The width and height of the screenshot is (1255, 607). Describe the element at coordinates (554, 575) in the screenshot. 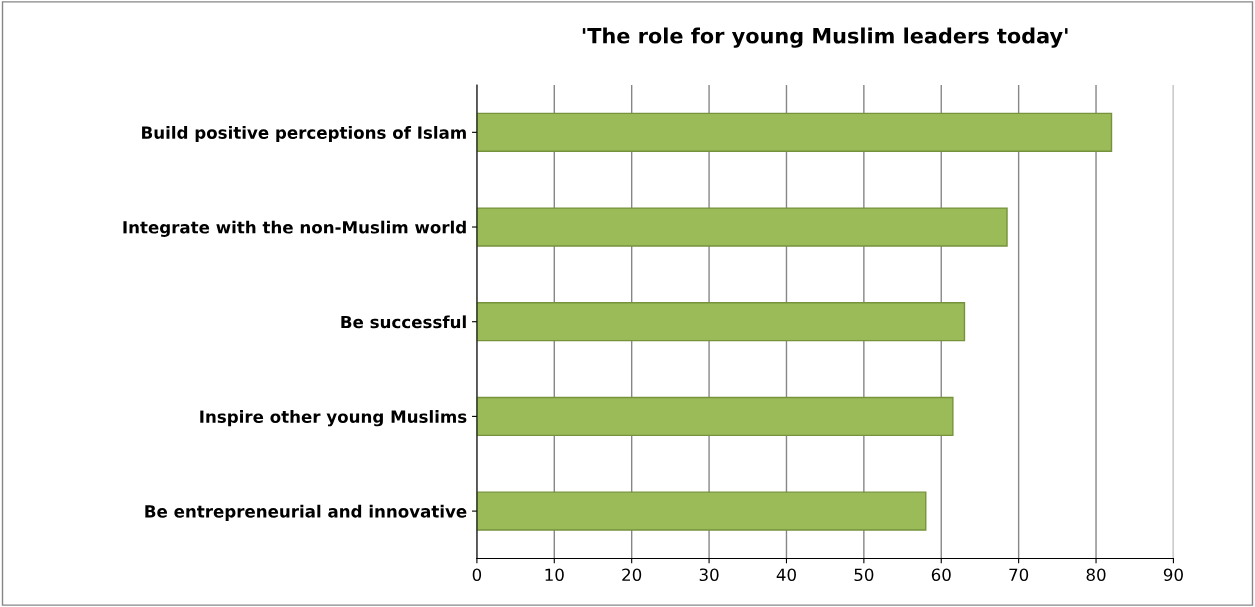

I see `x-tick-label: 10` at that location.